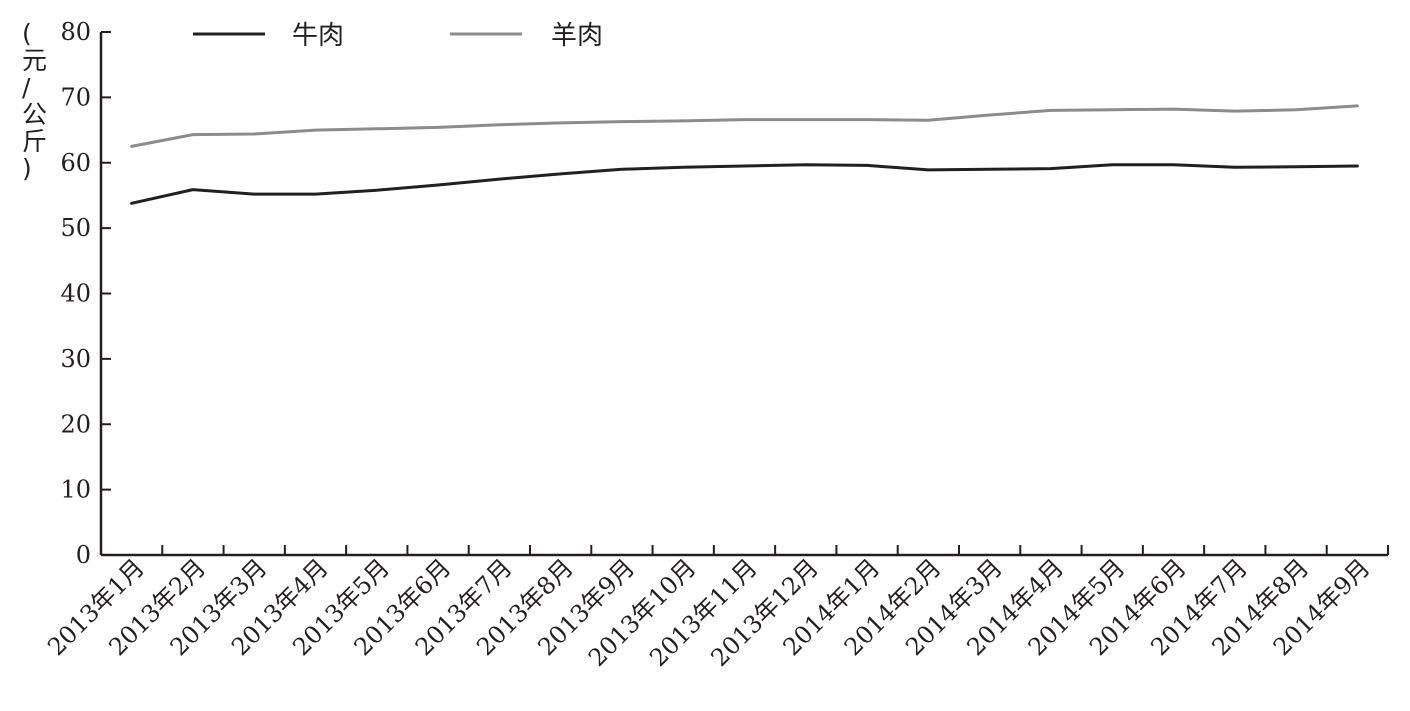 This screenshot has height=711, width=1410. Describe the element at coordinates (75, 163) in the screenshot. I see `y-tick-label: 60` at that location.